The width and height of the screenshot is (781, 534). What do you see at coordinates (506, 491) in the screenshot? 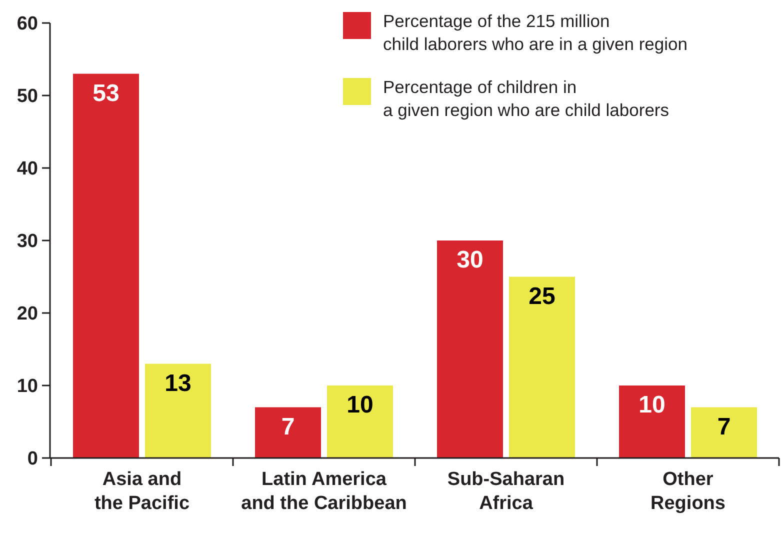
I see `x-tick-label: Sub-Saharan Africa` at bounding box center [506, 491].